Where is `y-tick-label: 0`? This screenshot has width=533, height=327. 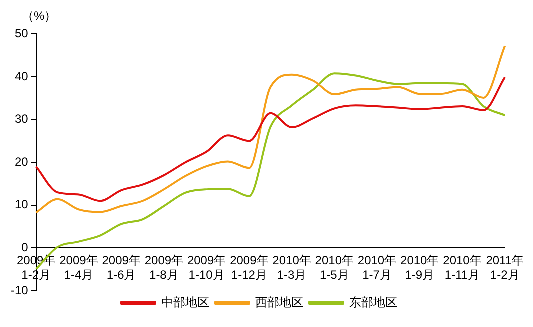
y-tick-label: 0 is located at coordinates (25, 247).